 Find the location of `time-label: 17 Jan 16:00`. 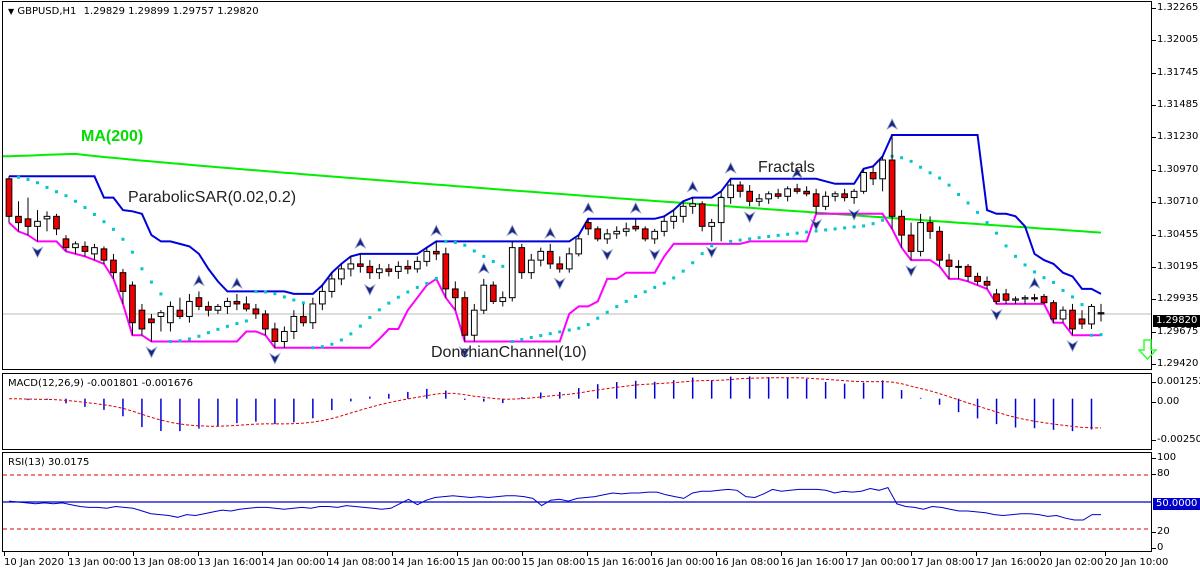

time-label: 17 Jan 16:00 is located at coordinates (1008, 560).